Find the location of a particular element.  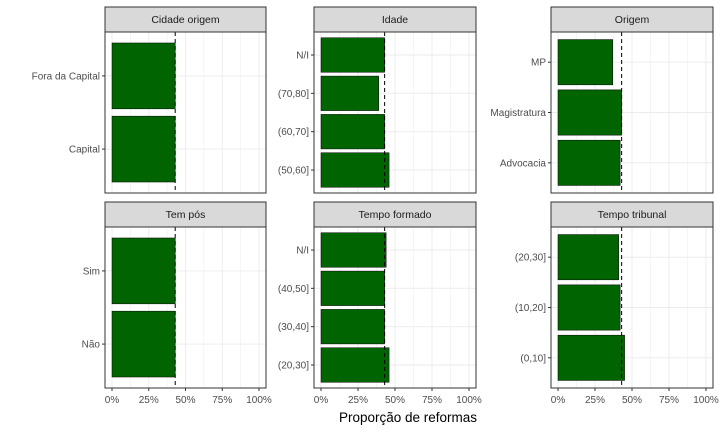

panel-0: Cidade origem Fora da Capital Capital is located at coordinates (149, 100).